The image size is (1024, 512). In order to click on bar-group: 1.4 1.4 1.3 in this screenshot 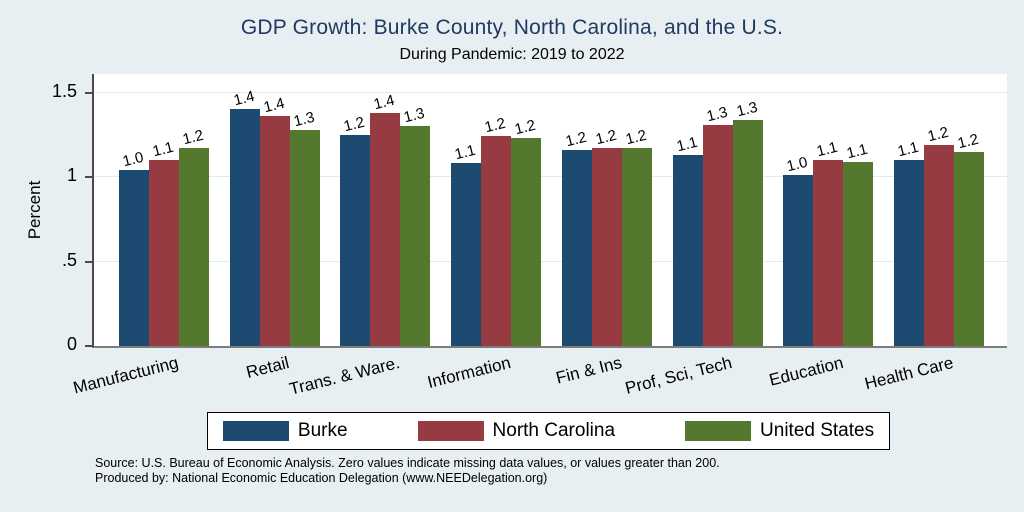, I will do `click(274, 217)`.